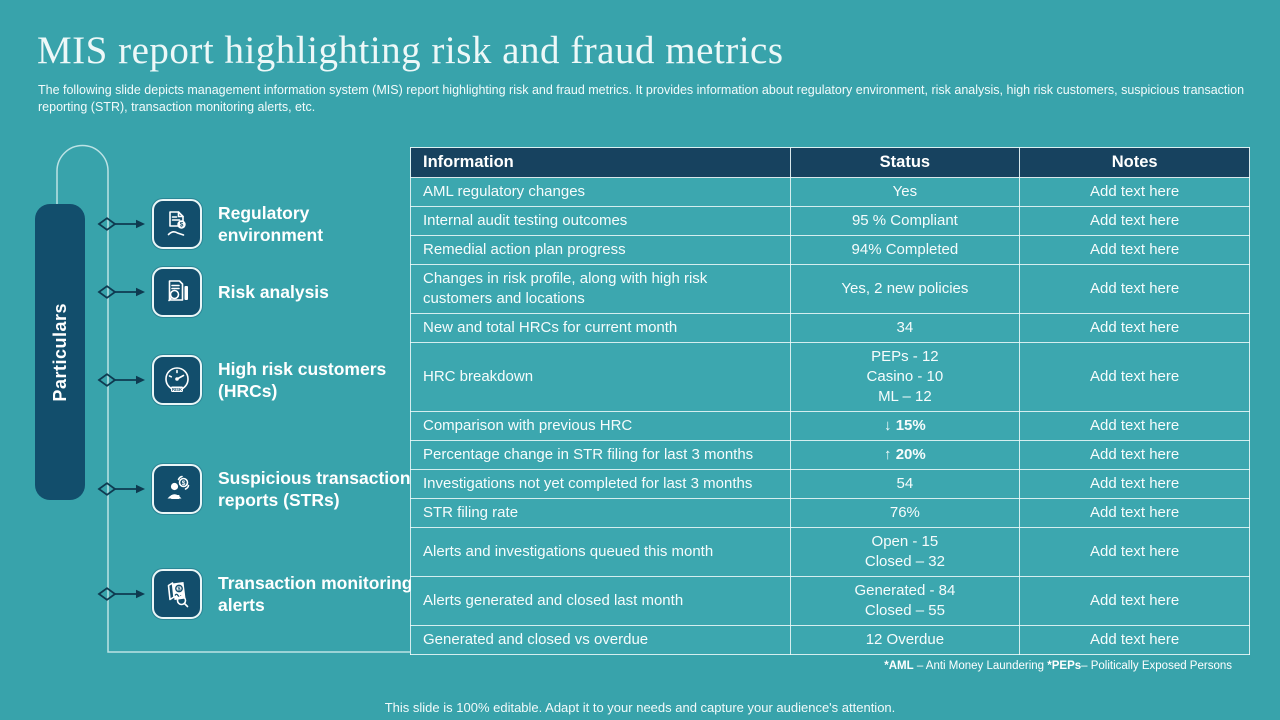 This screenshot has height=720, width=1280. I want to click on sidebar-item-risk-analysis: Risk analysis, so click(255, 292).